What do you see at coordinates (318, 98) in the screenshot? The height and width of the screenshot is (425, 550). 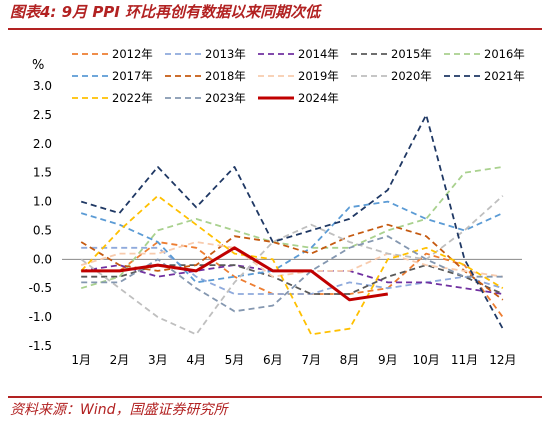 I see `legend-label: 2024年` at bounding box center [318, 98].